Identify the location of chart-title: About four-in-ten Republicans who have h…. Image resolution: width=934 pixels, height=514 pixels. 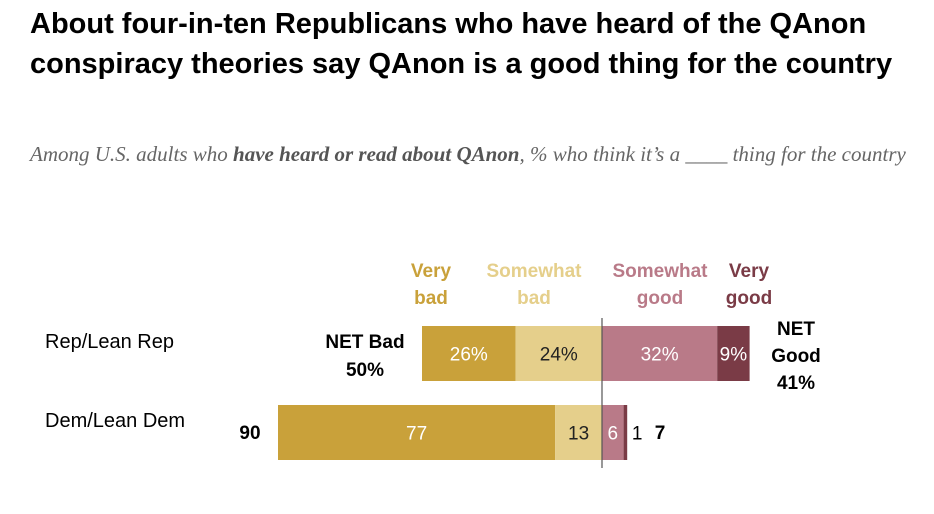
(461, 44).